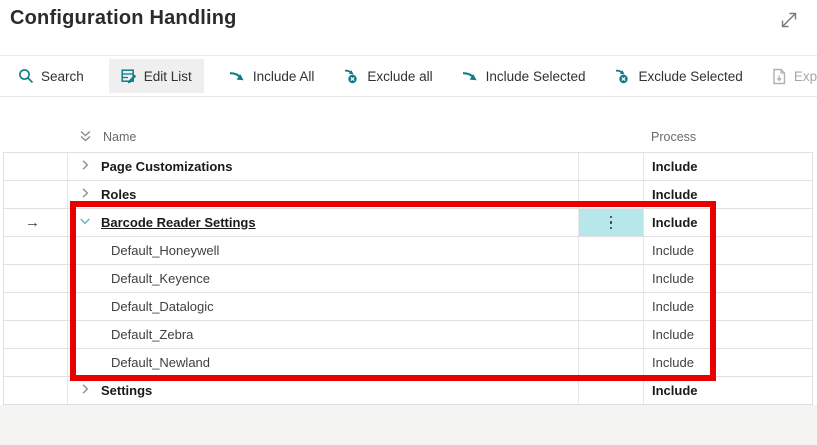  Describe the element at coordinates (408, 137) in the screenshot. I see `table-header-row: Name Process` at that location.